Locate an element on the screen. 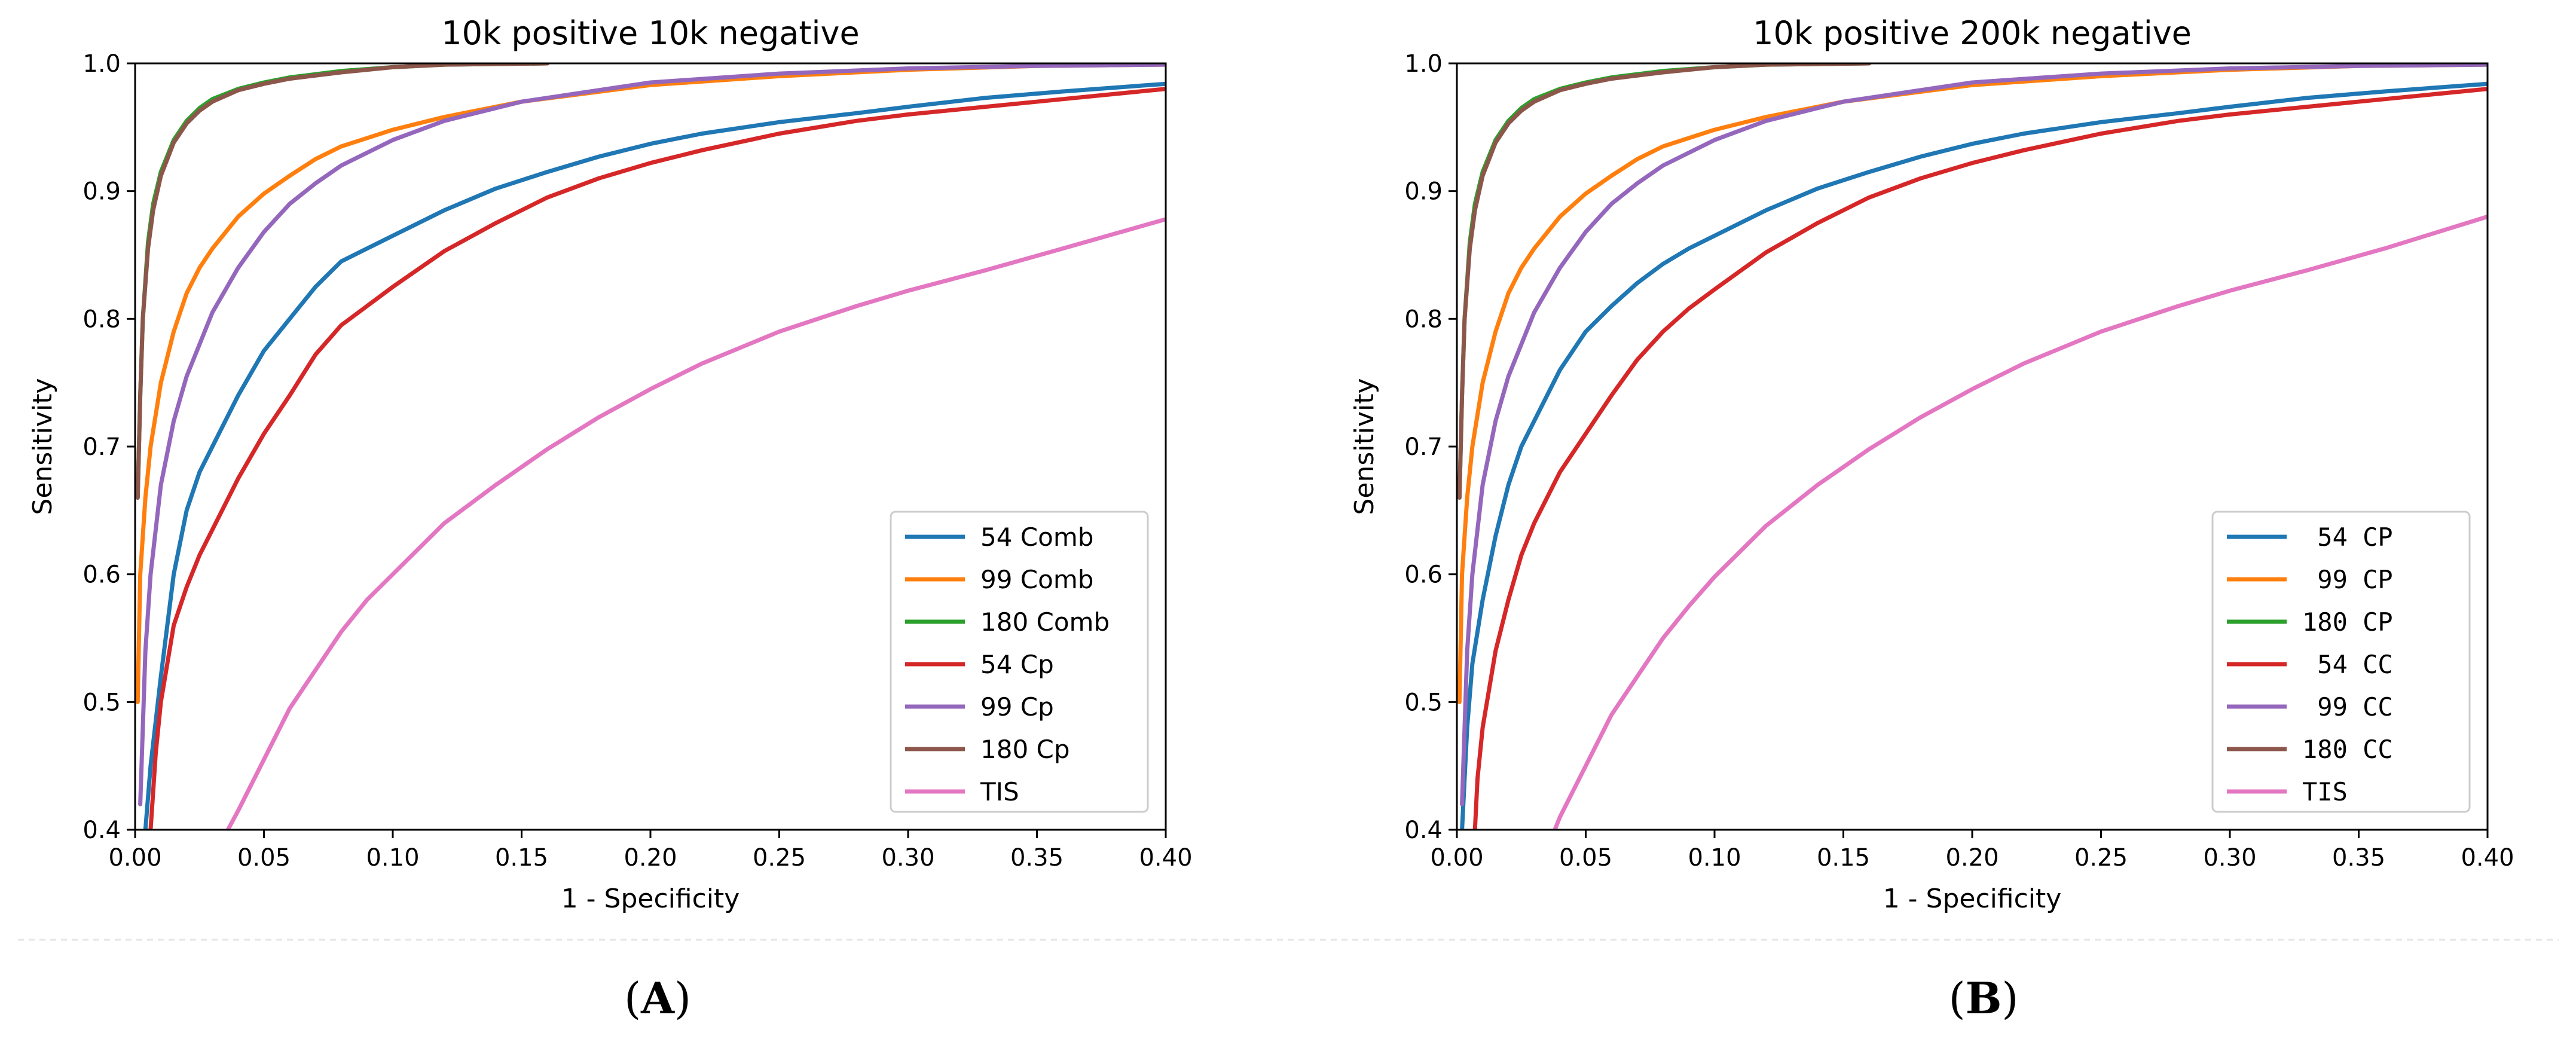 The height and width of the screenshot is (1039, 2576). legend-label-54-cp: 54 CP is located at coordinates (2347, 537).